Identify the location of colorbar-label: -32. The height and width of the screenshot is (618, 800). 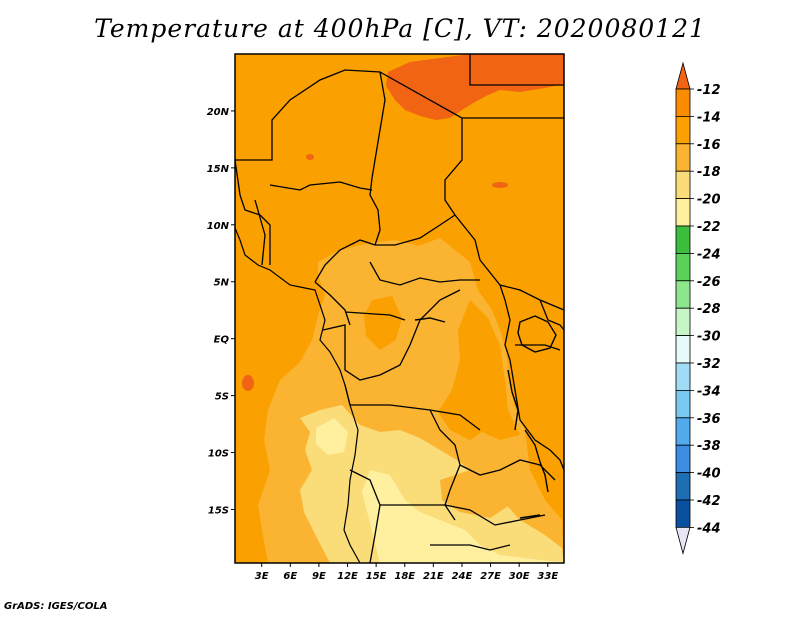
(709, 364).